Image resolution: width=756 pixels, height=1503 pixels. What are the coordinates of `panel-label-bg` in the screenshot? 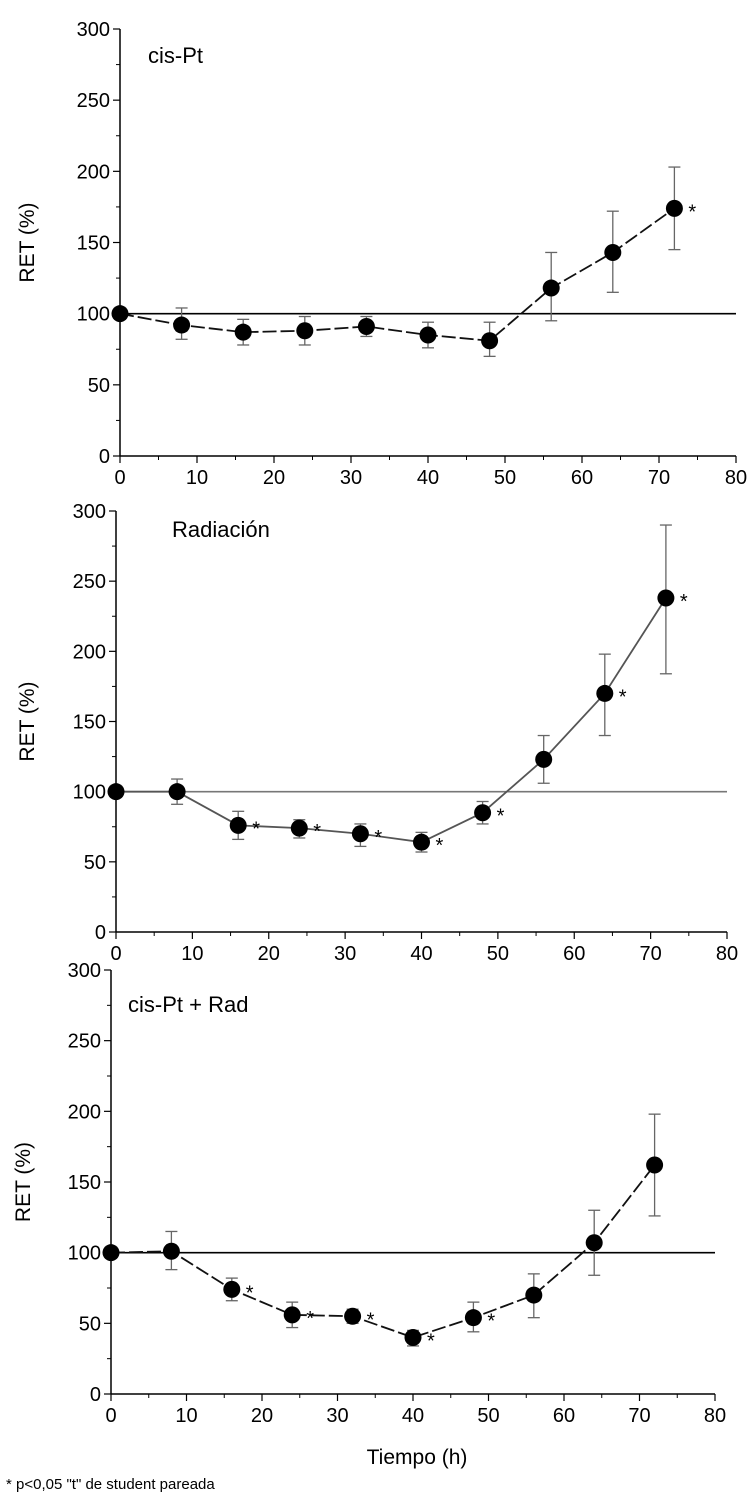 It's located at (238, 528).